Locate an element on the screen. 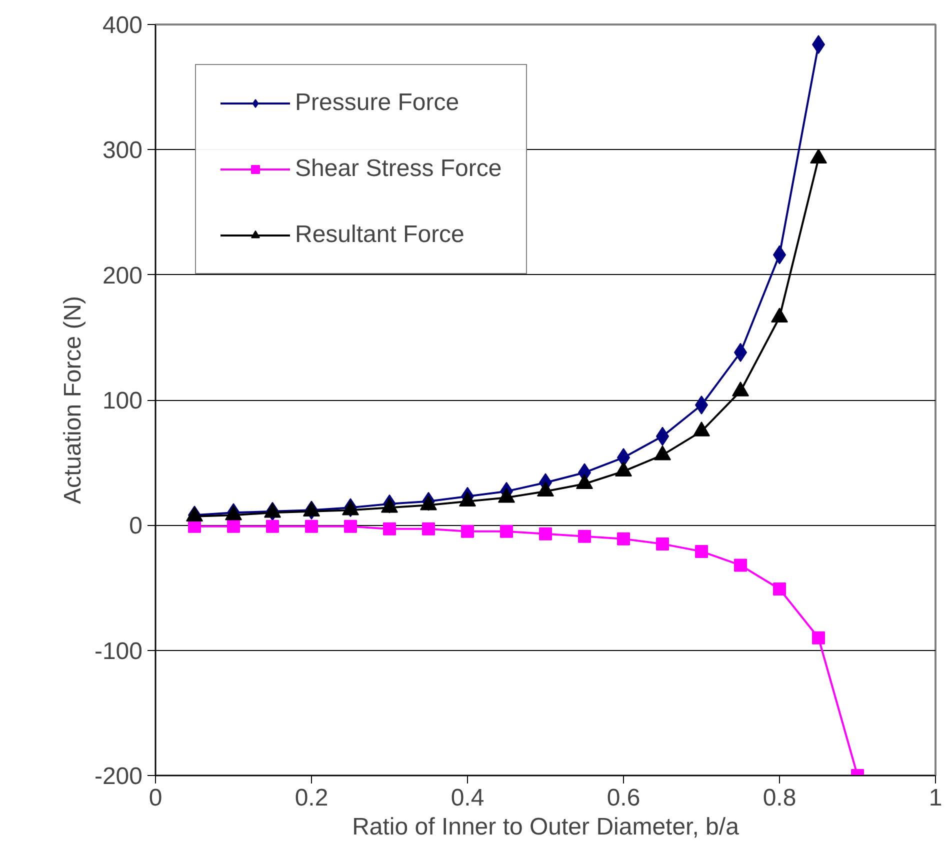 The width and height of the screenshot is (946, 865). legend-label: Pressure Force is located at coordinates (377, 103).